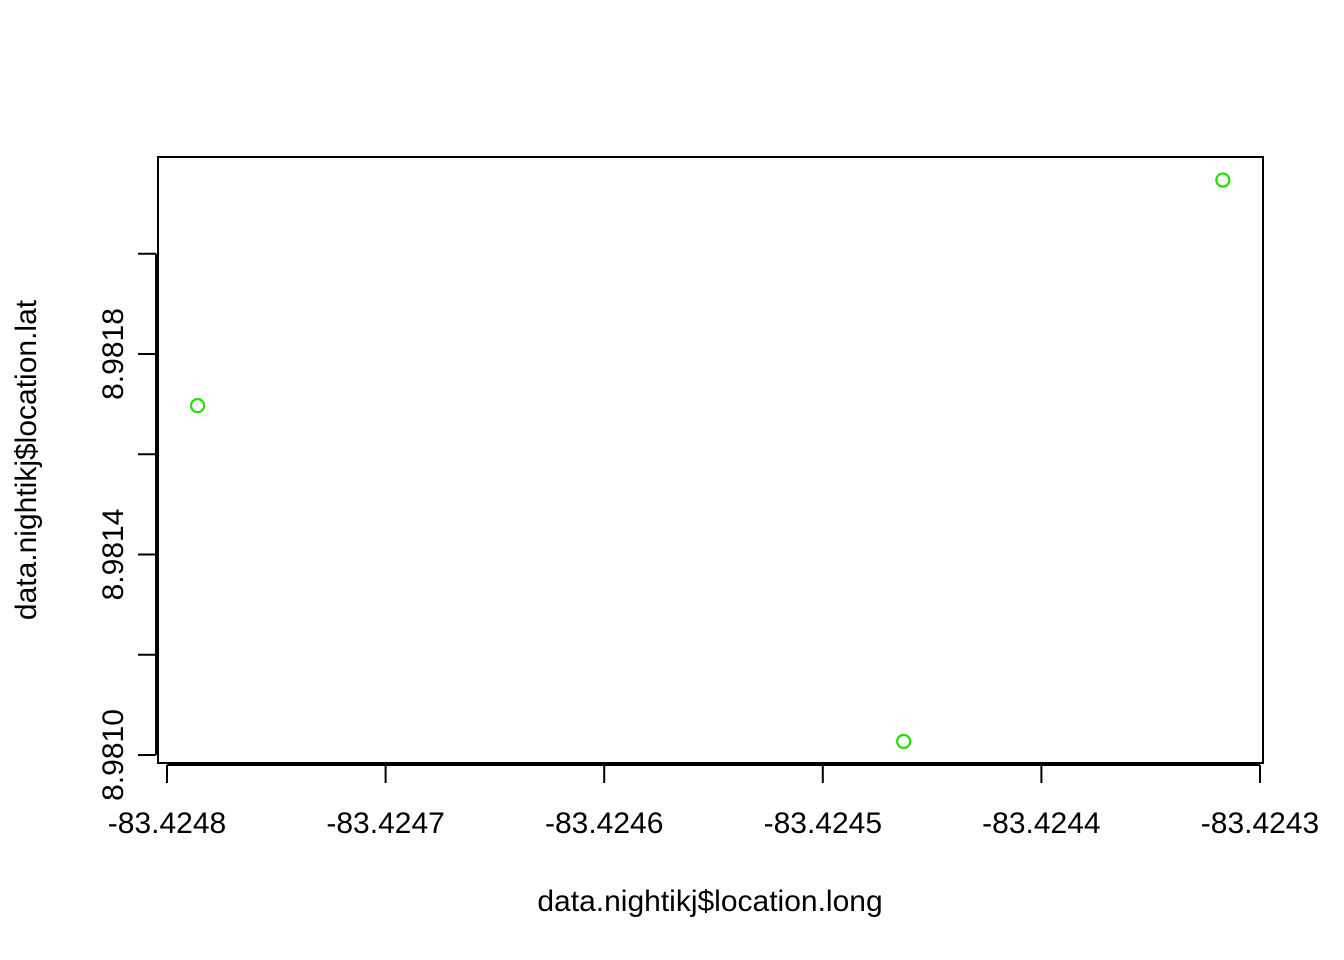  I want to click on x-tick-label: -83.4245, so click(823, 823).